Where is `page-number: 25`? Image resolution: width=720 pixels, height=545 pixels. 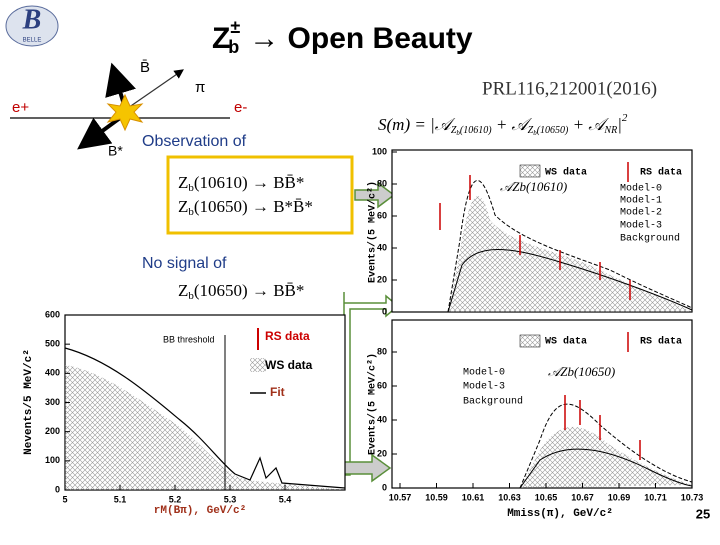
page-number: 25 is located at coordinates (703, 513).